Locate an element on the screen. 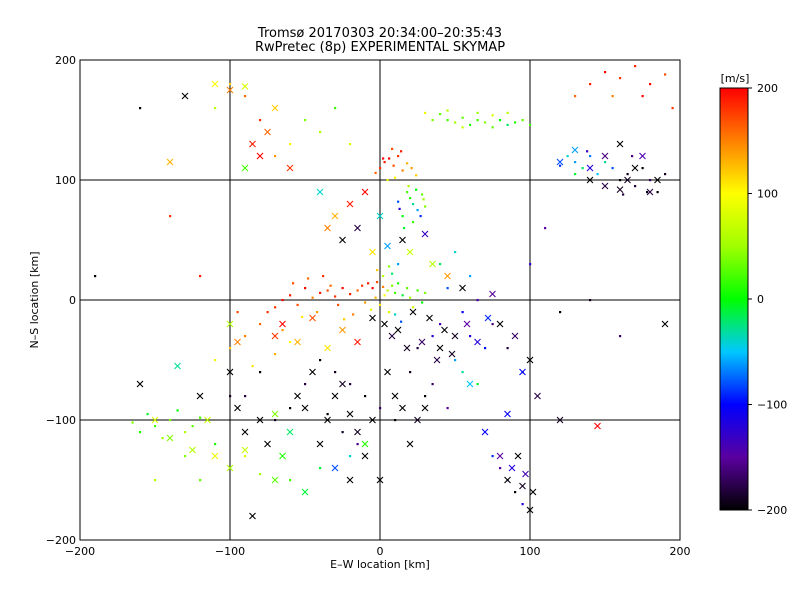 The height and width of the screenshot is (604, 800). x-tick-label: 100 is located at coordinates (530, 551).